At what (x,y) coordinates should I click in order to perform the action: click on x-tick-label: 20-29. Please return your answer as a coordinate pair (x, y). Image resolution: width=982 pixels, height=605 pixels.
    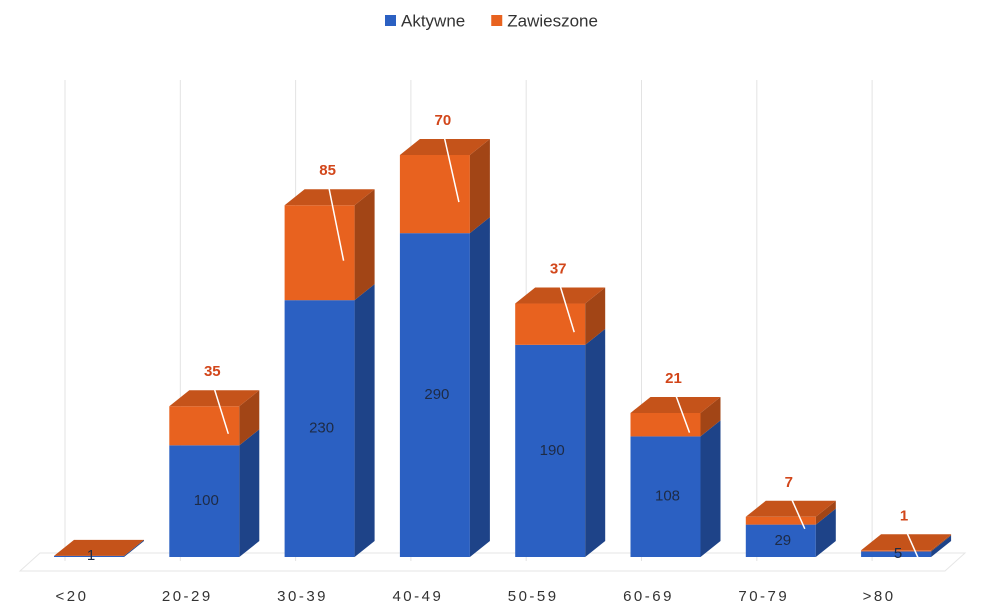
    Looking at the image, I should click on (187, 596).